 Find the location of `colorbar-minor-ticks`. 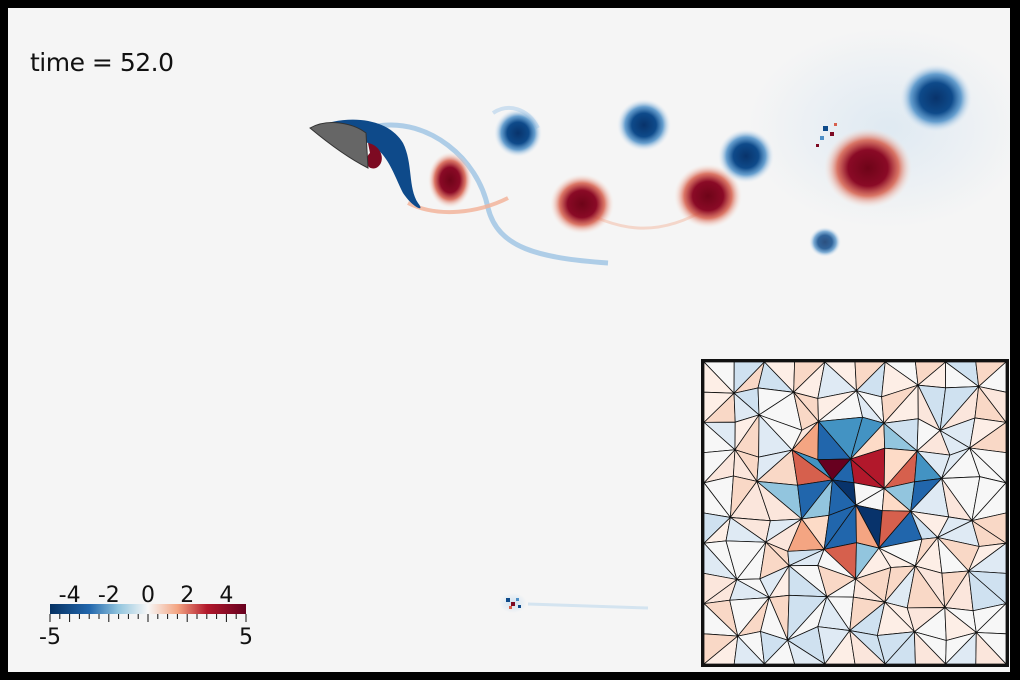

colorbar-minor-ticks is located at coordinates (148, 618).